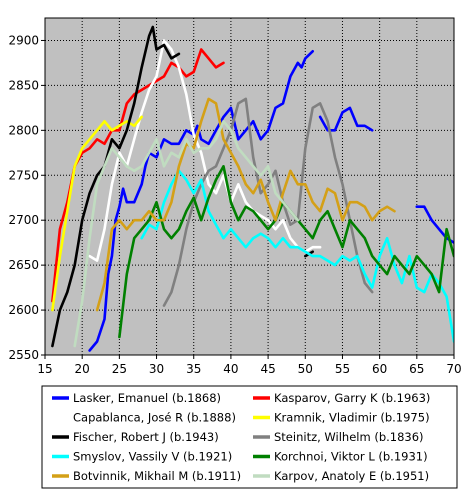 Image resolution: width=467 pixels, height=500 pixels. What do you see at coordinates (23, 220) in the screenshot?
I see `y-tick-label: 2700` at bounding box center [23, 220].